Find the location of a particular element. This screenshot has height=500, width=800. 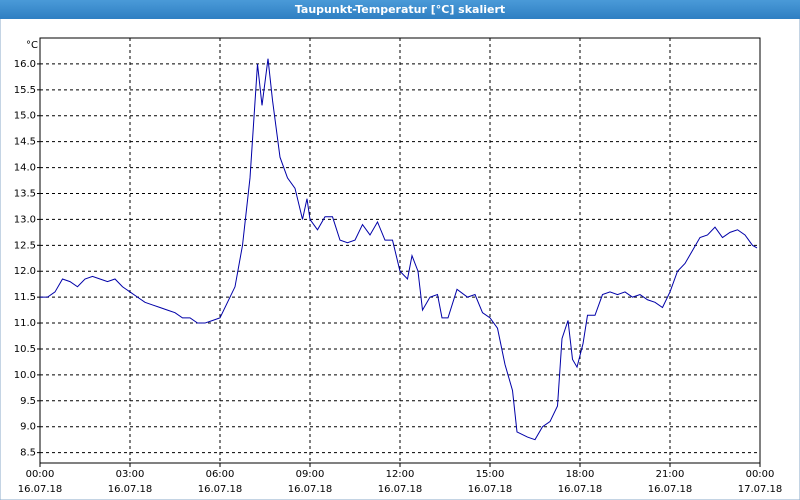

x-tick-label: 12:00 is located at coordinates (400, 474).